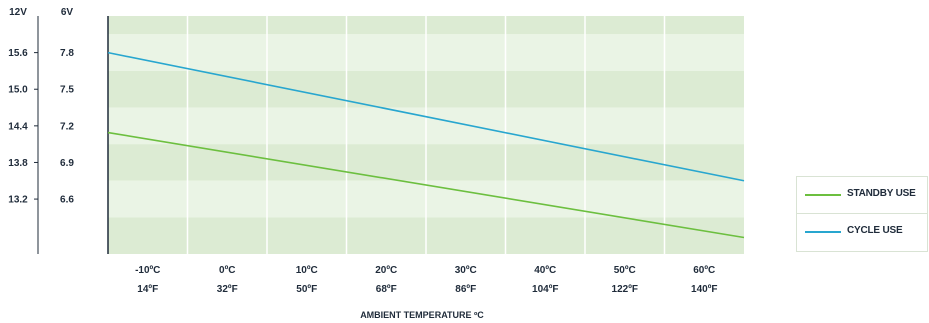  What do you see at coordinates (147, 270) in the screenshot?
I see `x-tick-label-celsius: -10ºC` at bounding box center [147, 270].